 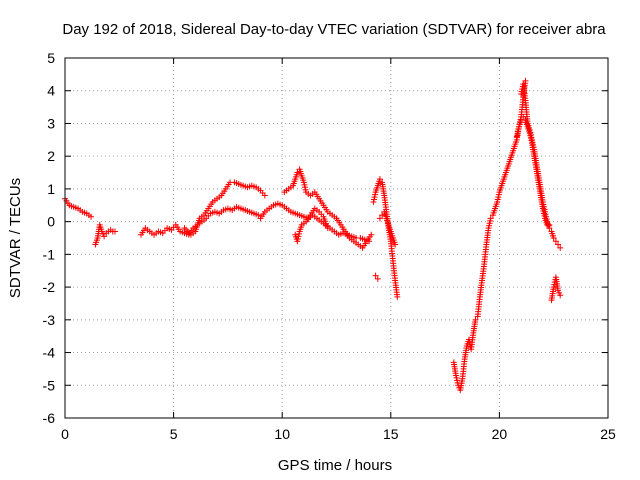 I want to click on y-tick-label: 1, so click(x=51, y=189).